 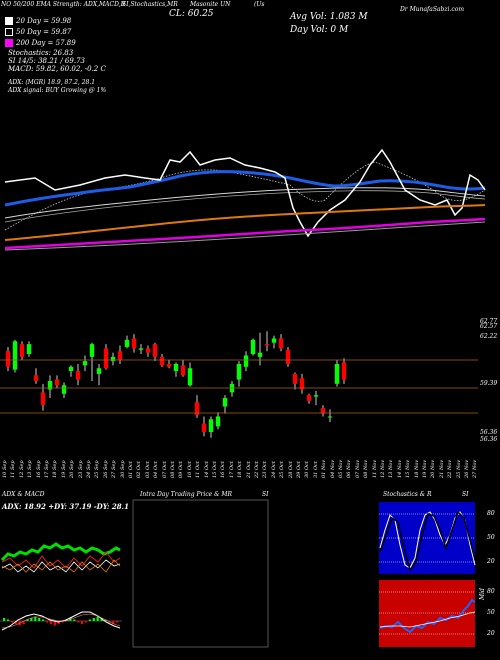 What do you see at coordinates (46, 61) in the screenshot?
I see `si-line: SI 14/5: 38.21 / 69.73` at bounding box center [46, 61].